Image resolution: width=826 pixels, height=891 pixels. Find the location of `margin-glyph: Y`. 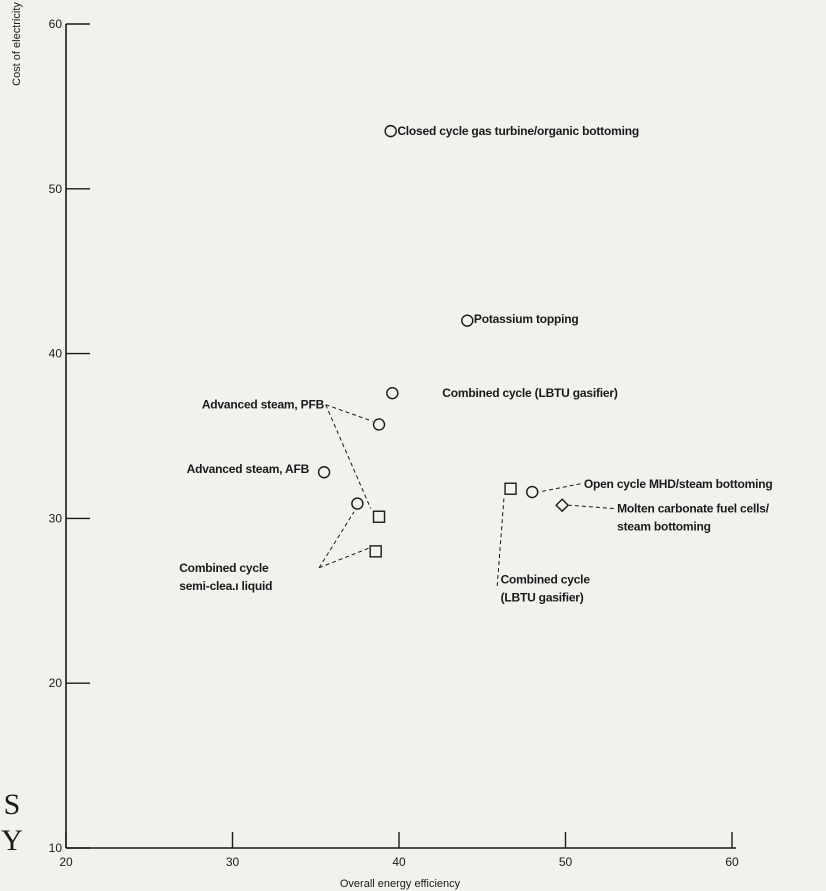

margin-glyph: Y is located at coordinates (12, 840).